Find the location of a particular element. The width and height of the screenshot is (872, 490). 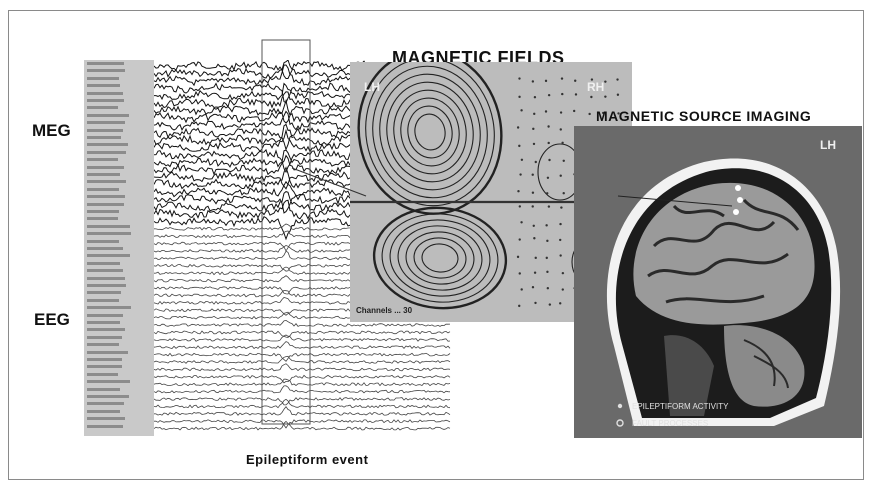

field-map-footer: Channels ... 30 is located at coordinates (384, 310).